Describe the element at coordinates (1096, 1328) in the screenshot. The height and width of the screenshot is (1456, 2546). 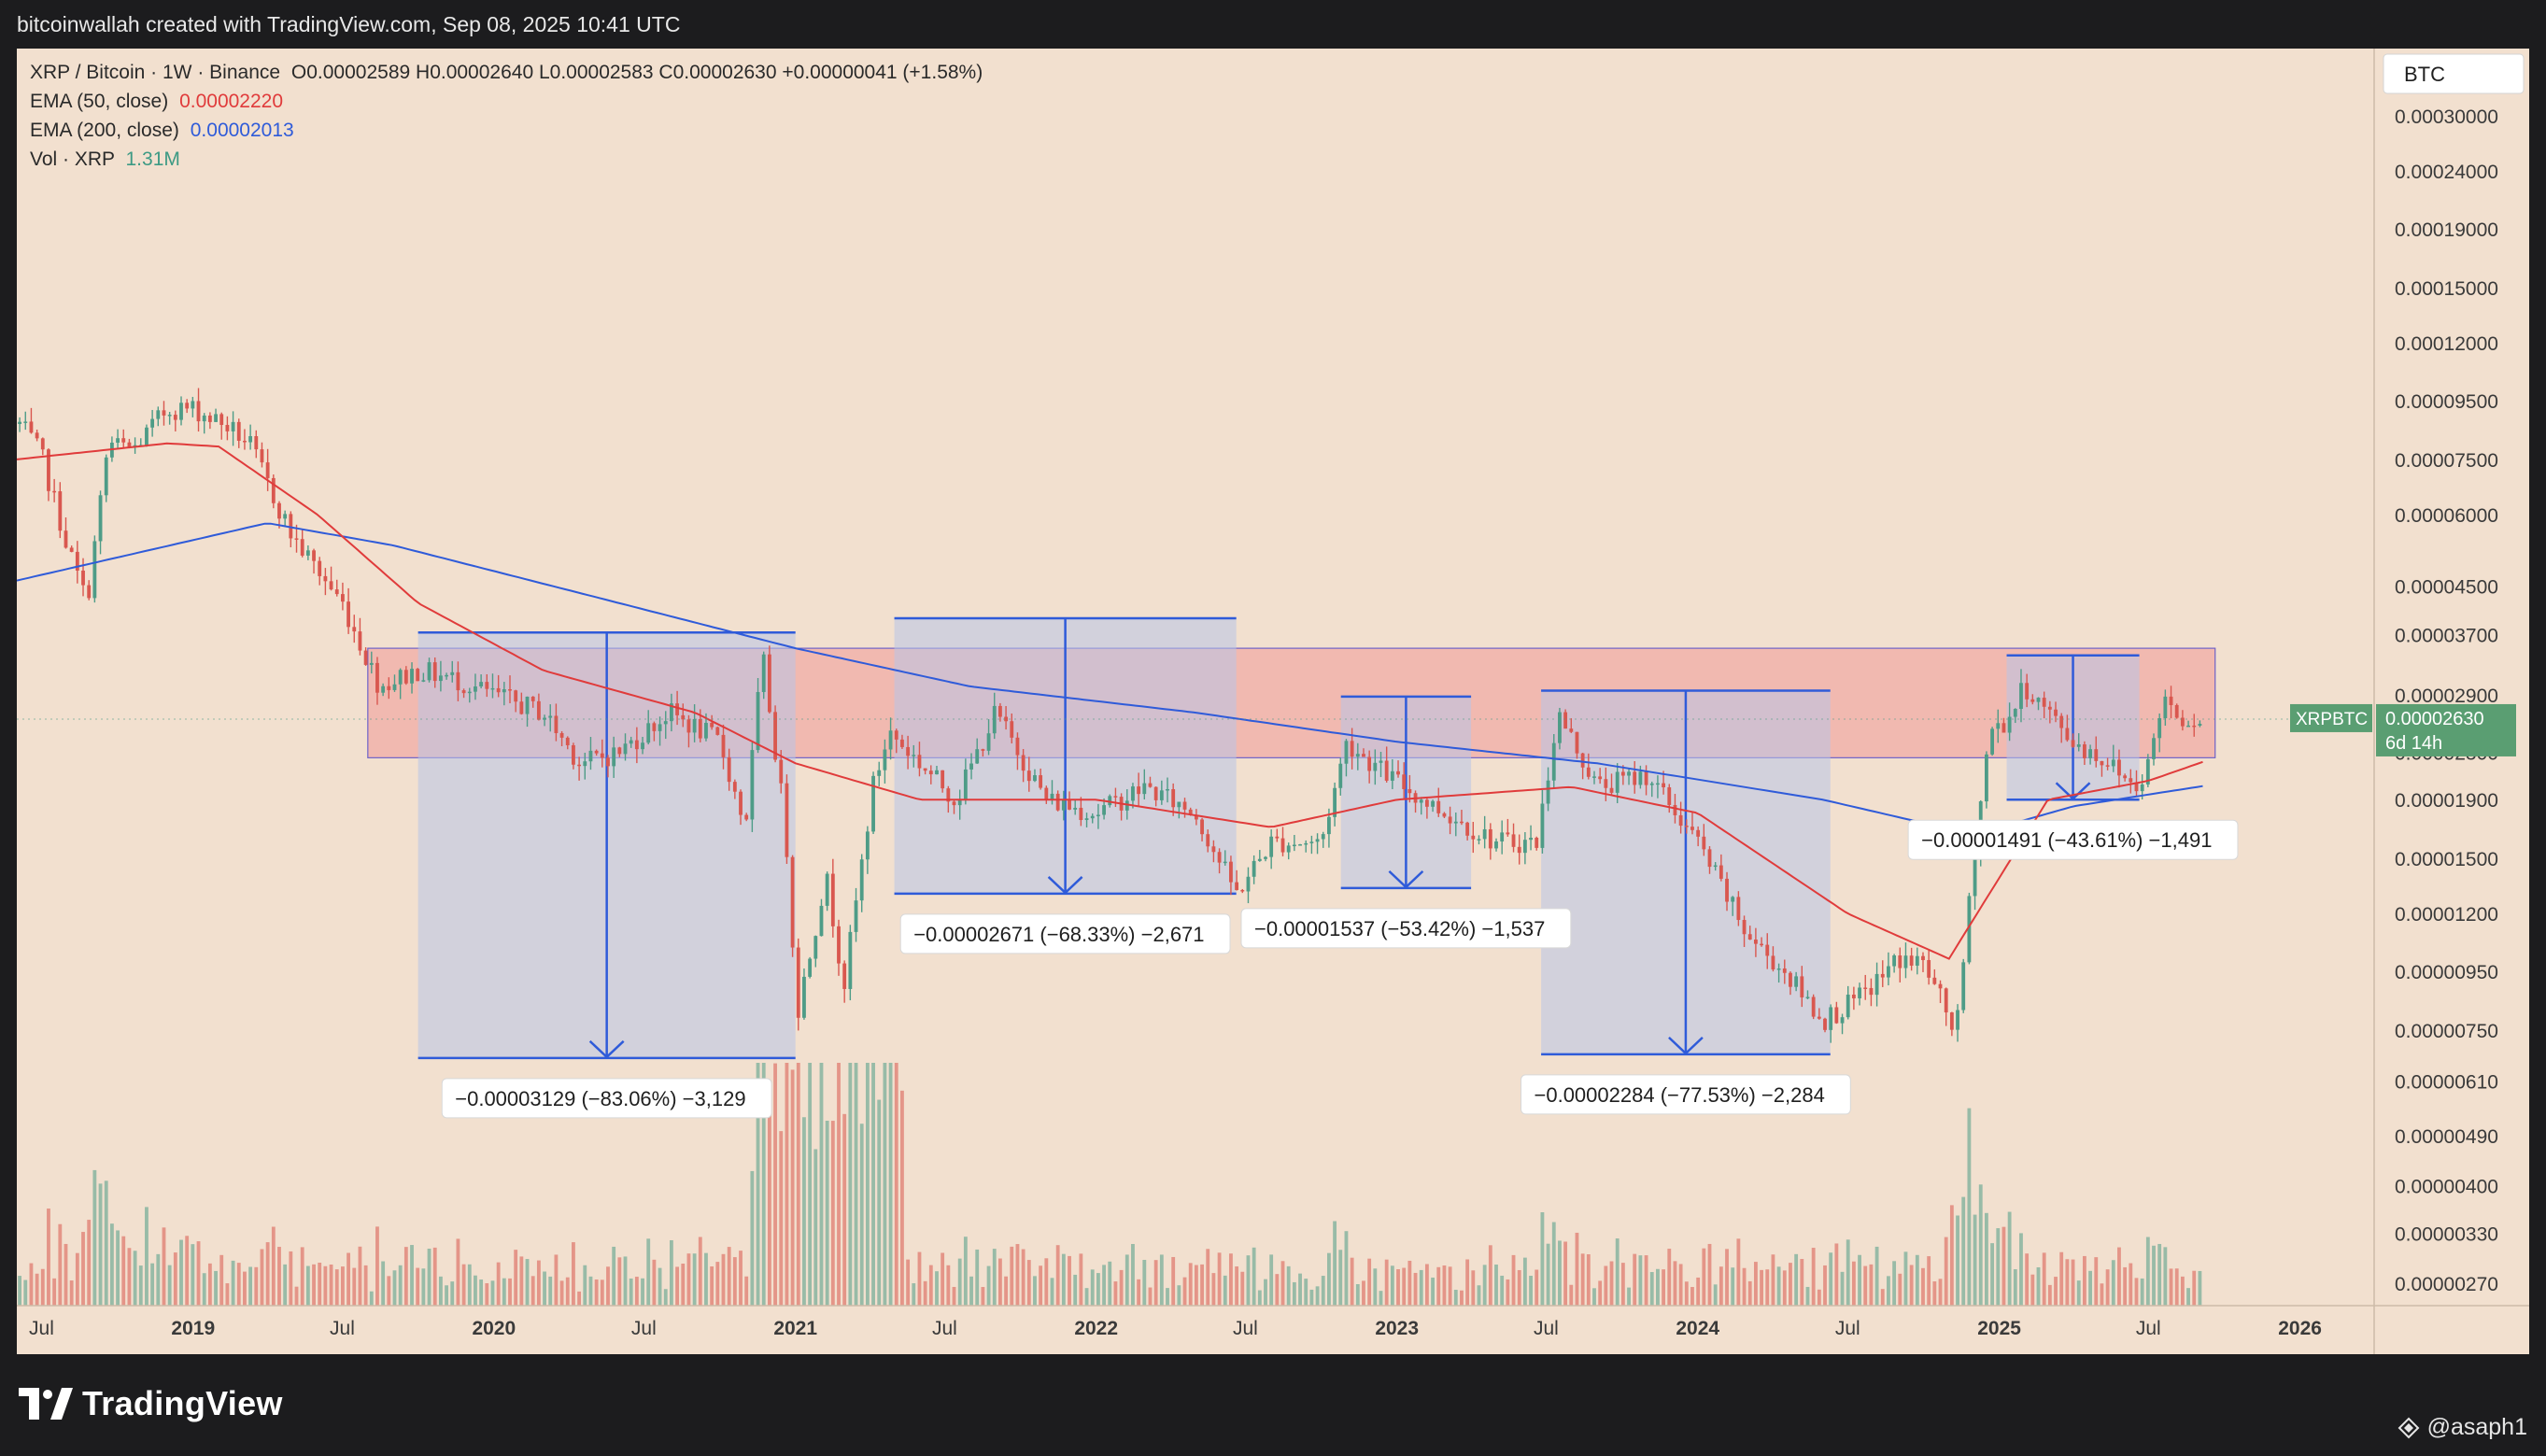
I see `x-tick-label: 2022` at that location.